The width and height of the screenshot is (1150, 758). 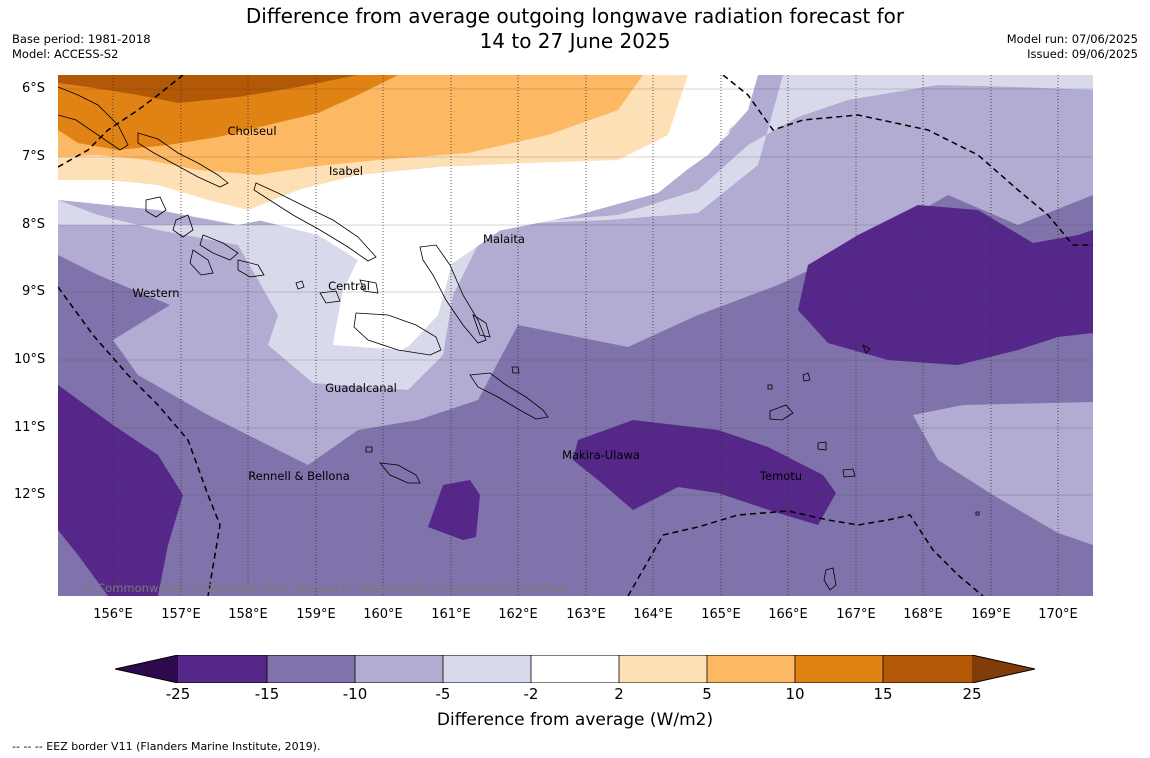 I want to click on island-bougainville, so click(x=93, y=118).